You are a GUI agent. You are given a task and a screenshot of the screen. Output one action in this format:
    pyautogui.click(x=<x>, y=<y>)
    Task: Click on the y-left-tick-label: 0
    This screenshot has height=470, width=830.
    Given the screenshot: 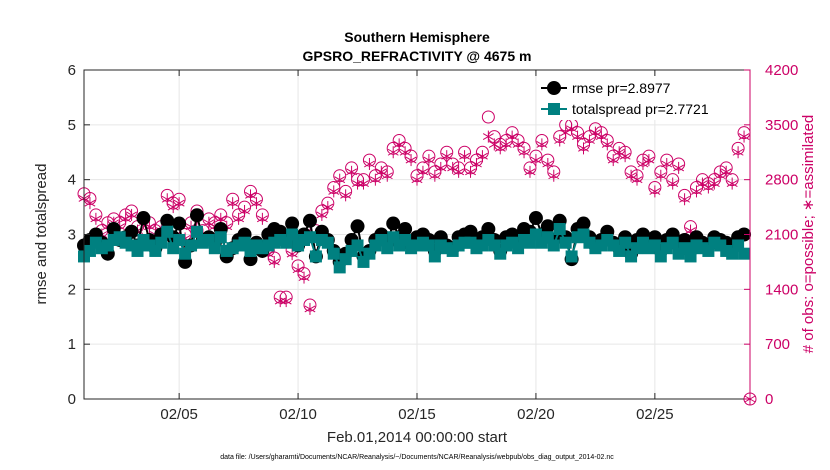 What is the action you would take?
    pyautogui.click(x=72, y=399)
    